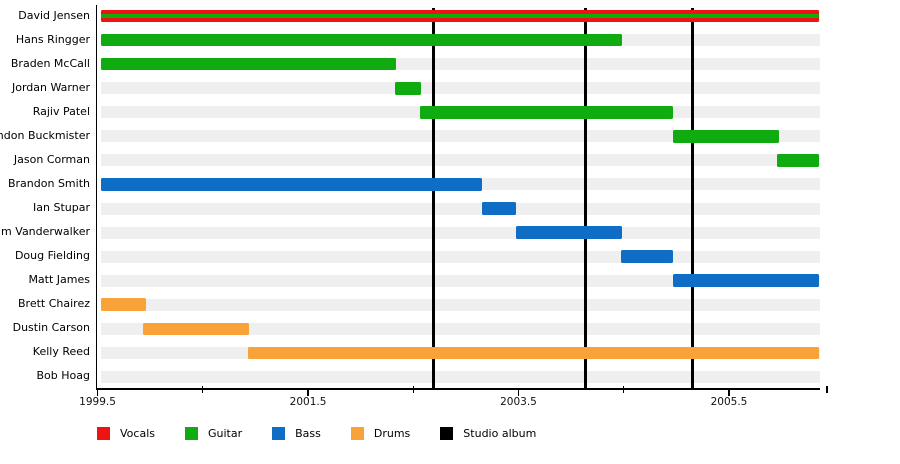  Describe the element at coordinates (392, 433) in the screenshot. I see `legend-label: Drums` at that location.